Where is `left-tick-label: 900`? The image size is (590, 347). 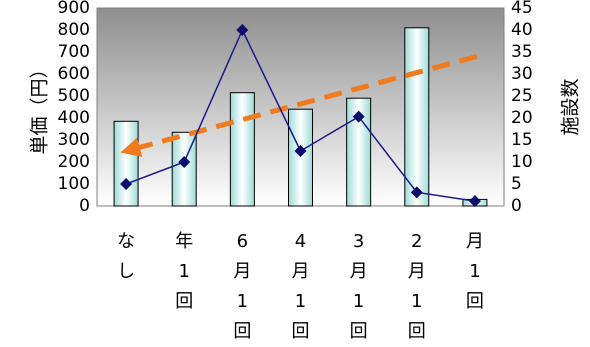 left-tick-label: 900 is located at coordinates (74, 9).